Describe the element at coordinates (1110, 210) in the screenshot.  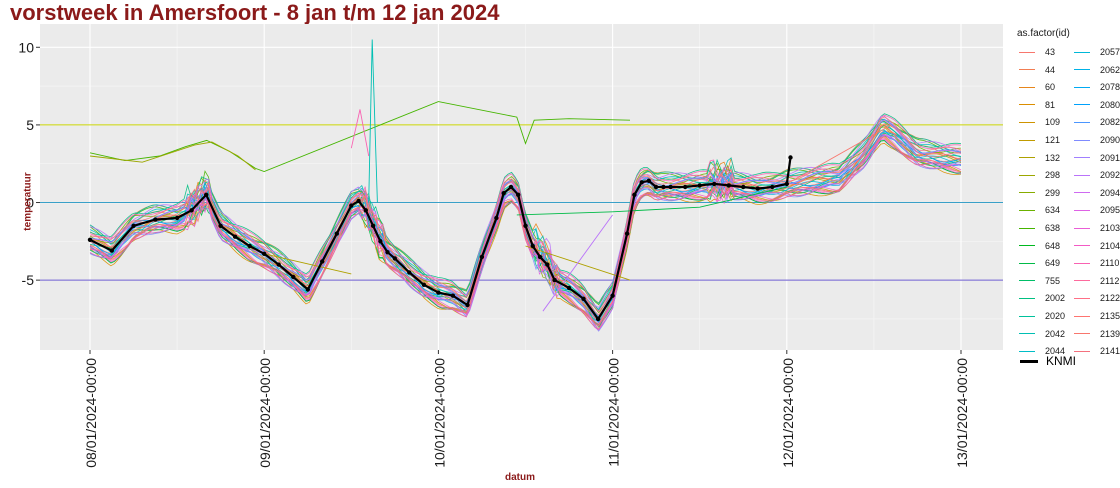
I see `legend-label: 2095` at that location.